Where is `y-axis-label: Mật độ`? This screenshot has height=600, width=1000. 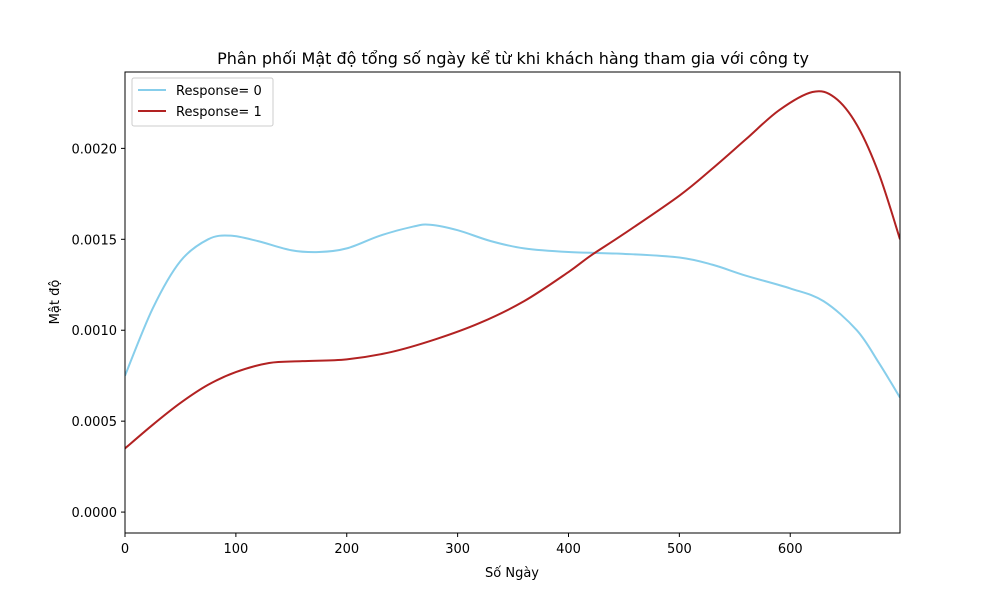
y-axis-label: Mật độ is located at coordinates (55, 302).